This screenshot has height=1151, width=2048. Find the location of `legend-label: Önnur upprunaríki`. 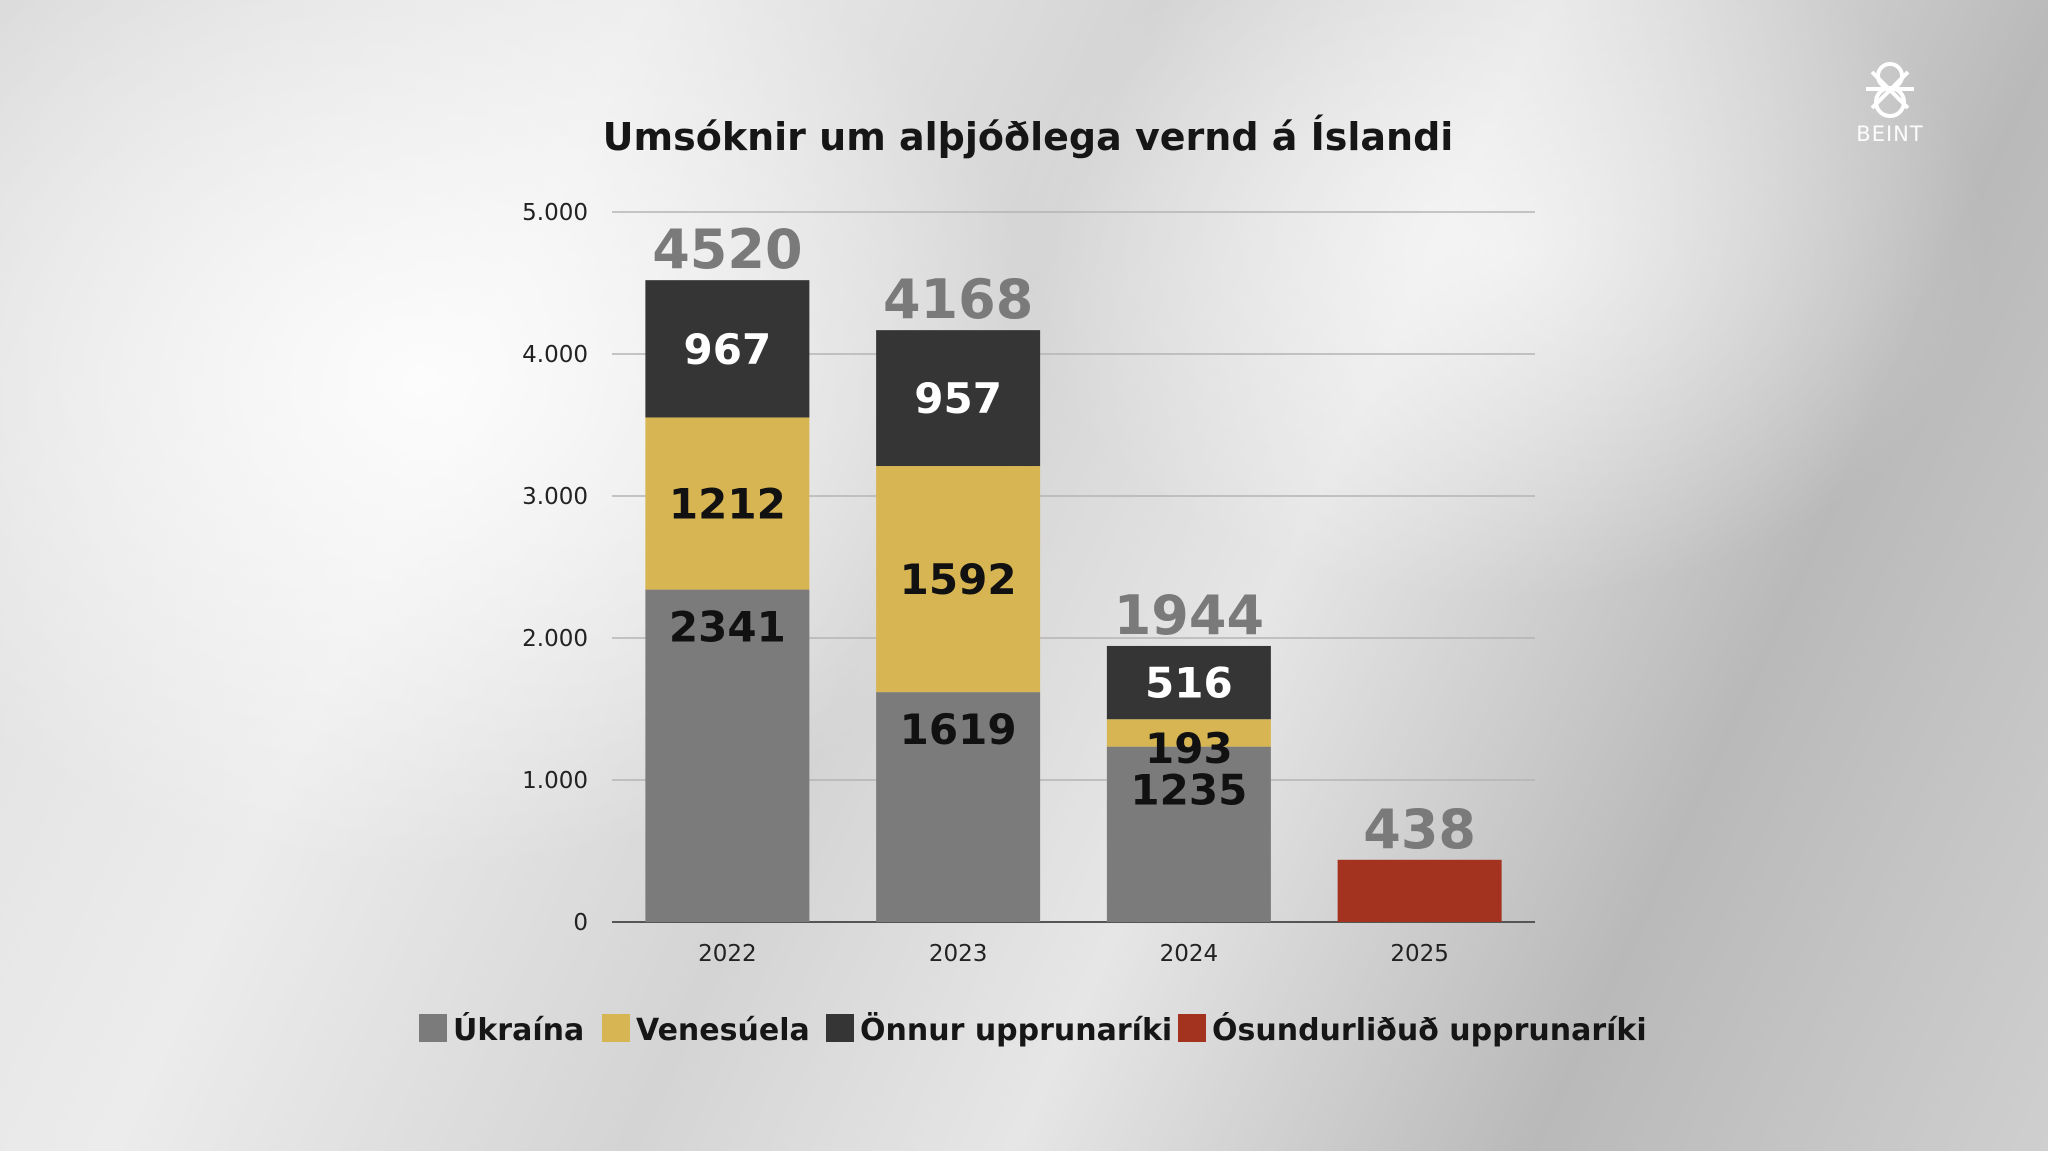

legend-label: Önnur upprunaríki is located at coordinates (1016, 1029).